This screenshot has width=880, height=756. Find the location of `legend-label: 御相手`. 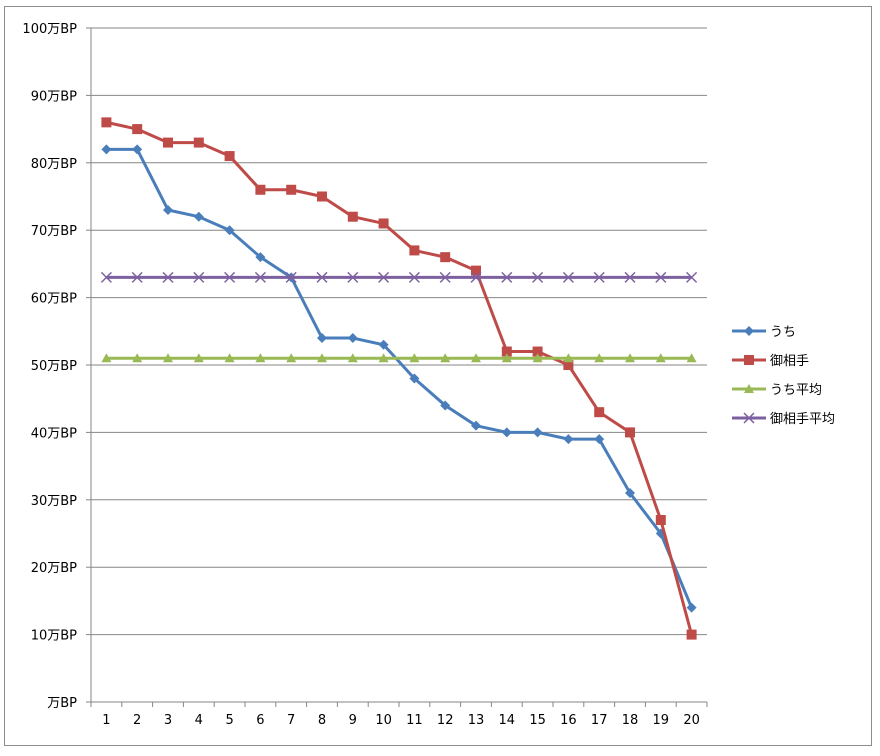

legend-label: 御相手 is located at coordinates (789, 361).